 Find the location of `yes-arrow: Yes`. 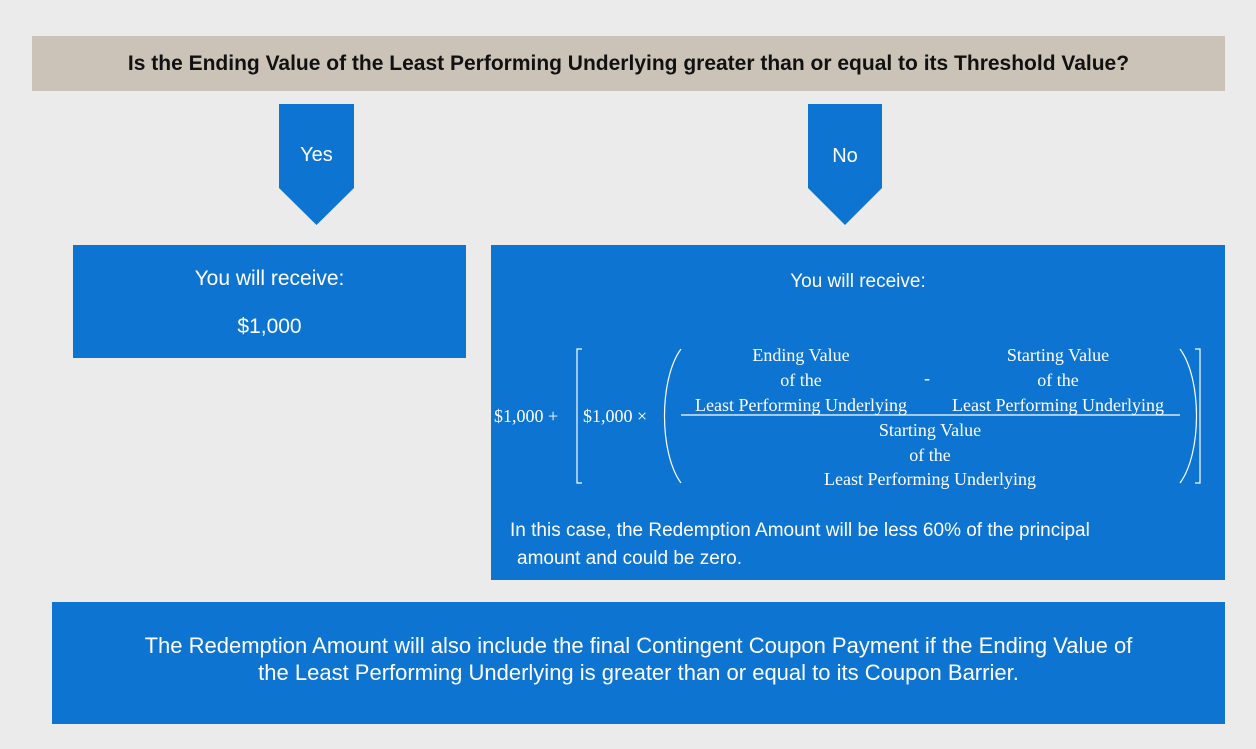

yes-arrow: Yes is located at coordinates (316, 164).